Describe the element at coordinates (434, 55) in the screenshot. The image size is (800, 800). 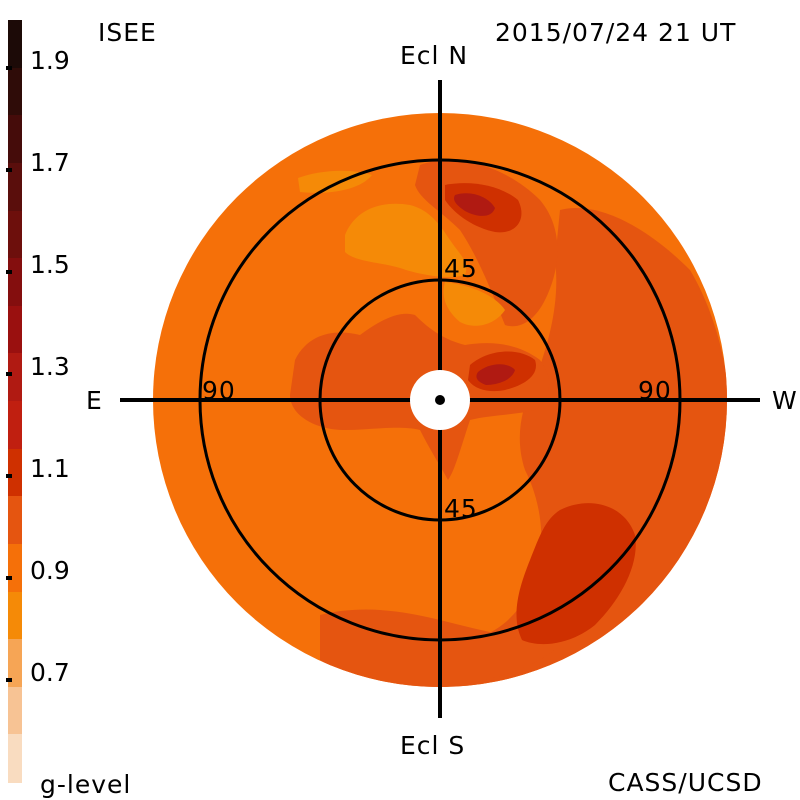
I see `direction-north-label: Ecl N` at that location.